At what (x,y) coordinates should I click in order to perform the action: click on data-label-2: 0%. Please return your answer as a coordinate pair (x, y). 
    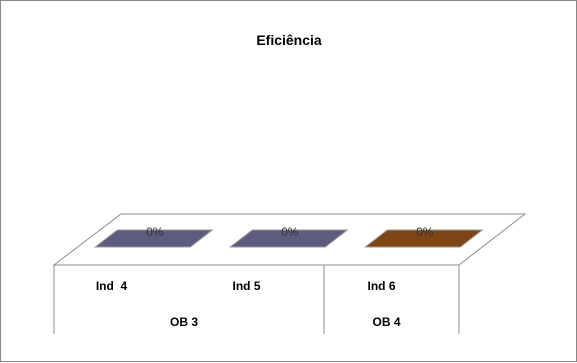
    Looking at the image, I should click on (290, 232).